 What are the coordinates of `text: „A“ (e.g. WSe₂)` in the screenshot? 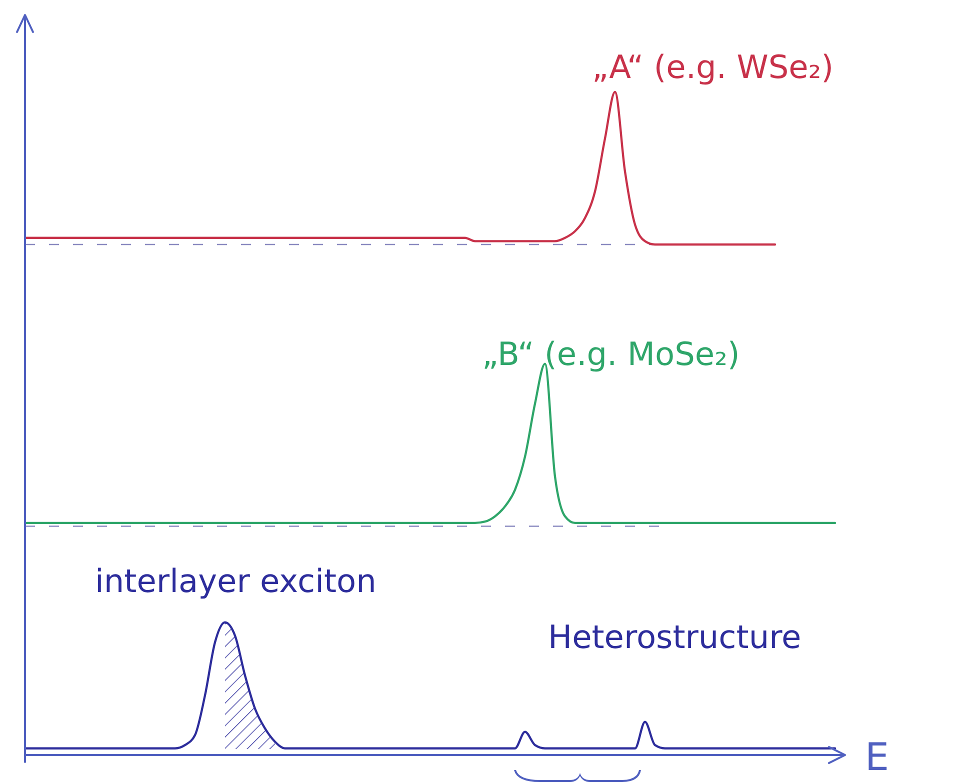 It's located at (713, 67).